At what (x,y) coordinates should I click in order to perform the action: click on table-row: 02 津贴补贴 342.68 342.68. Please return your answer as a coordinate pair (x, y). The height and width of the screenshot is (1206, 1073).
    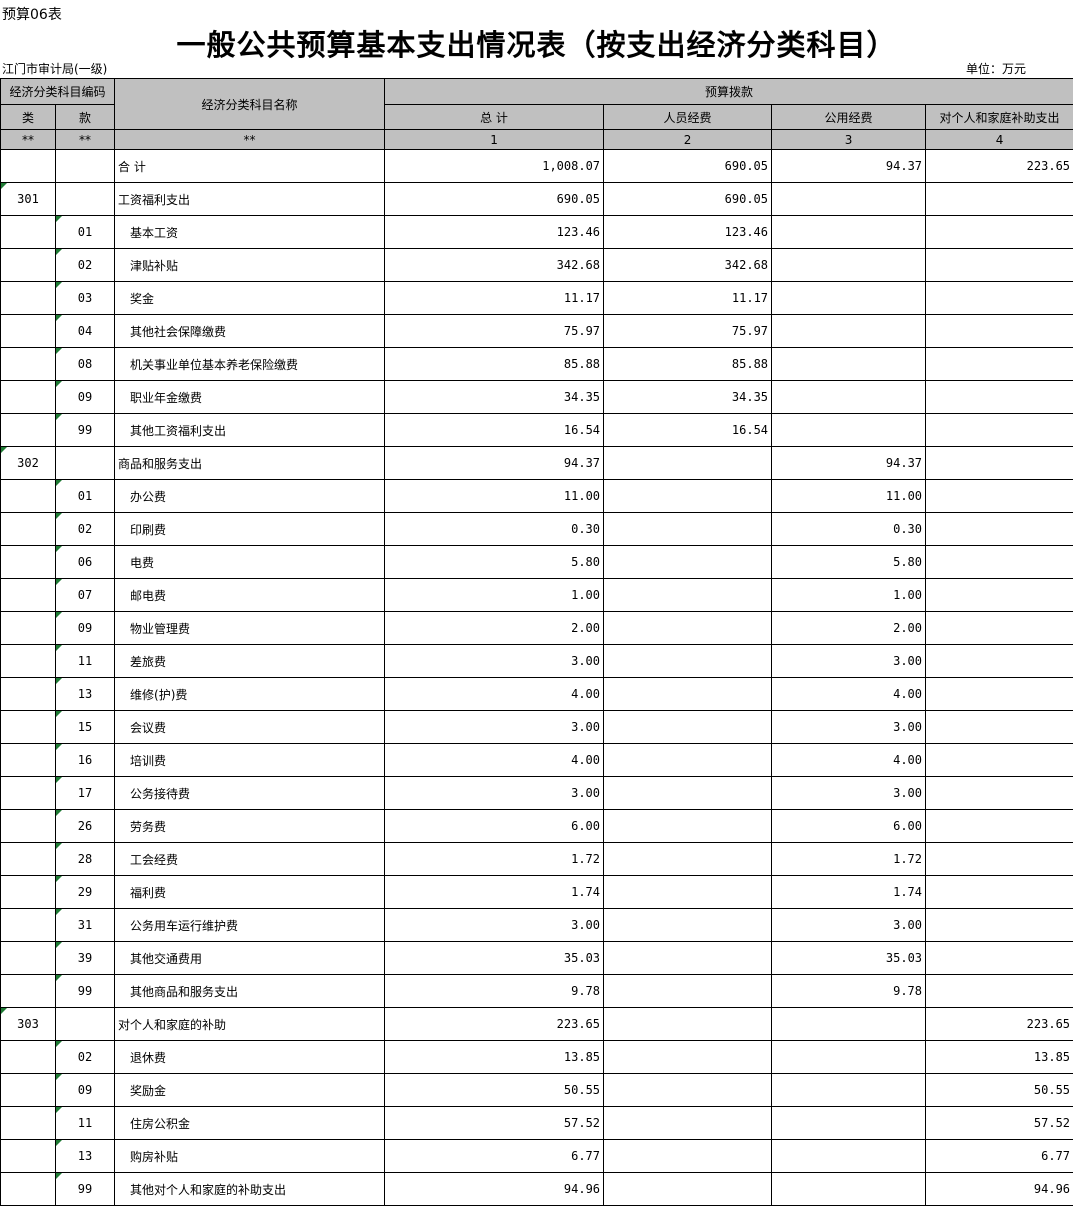
    Looking at the image, I should click on (536, 265).